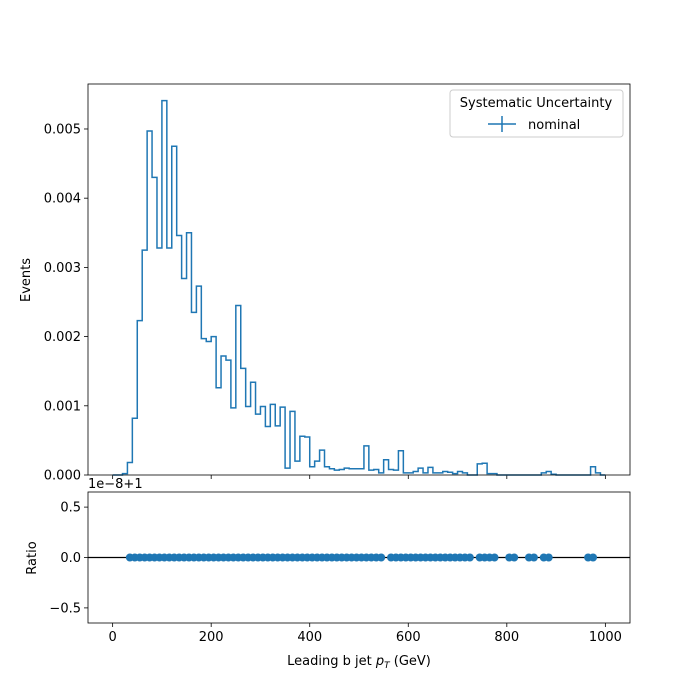  Describe the element at coordinates (410, 661) in the screenshot. I see `x-axis-label-unit: (GeV)` at that location.